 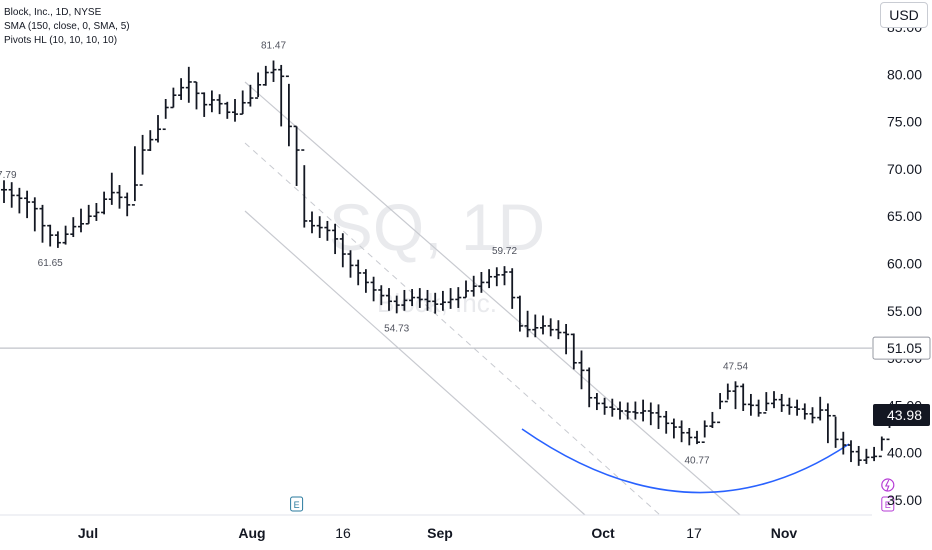 I want to click on rounding-bottom-curve, so click(x=685, y=461).